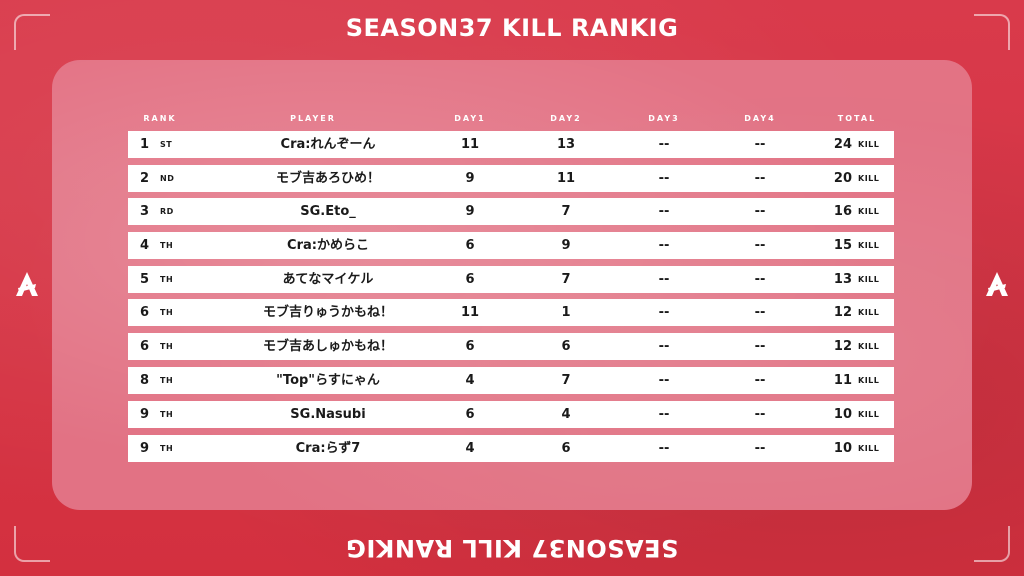 This screenshot has width=1024, height=576. I want to click on corner-frame-bottom-right, so click(992, 544).